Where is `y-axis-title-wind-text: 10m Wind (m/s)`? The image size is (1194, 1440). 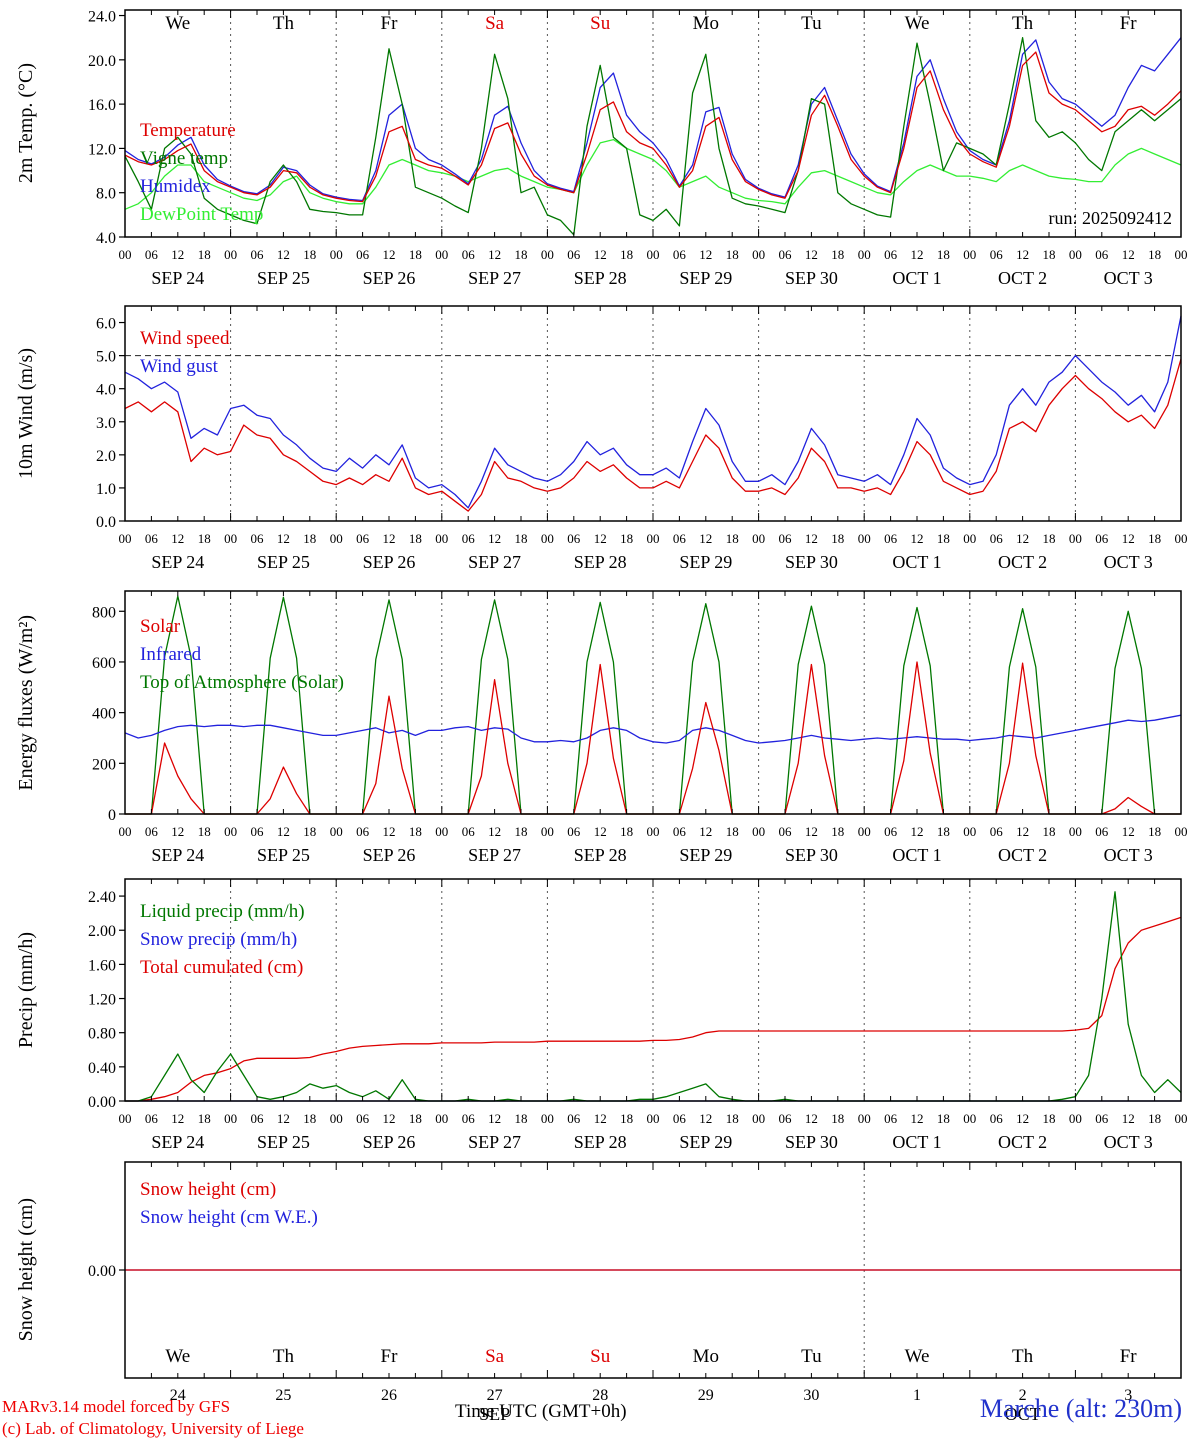
y-axis-title-wind-text: 10m Wind (m/s) is located at coordinates (25, 413).